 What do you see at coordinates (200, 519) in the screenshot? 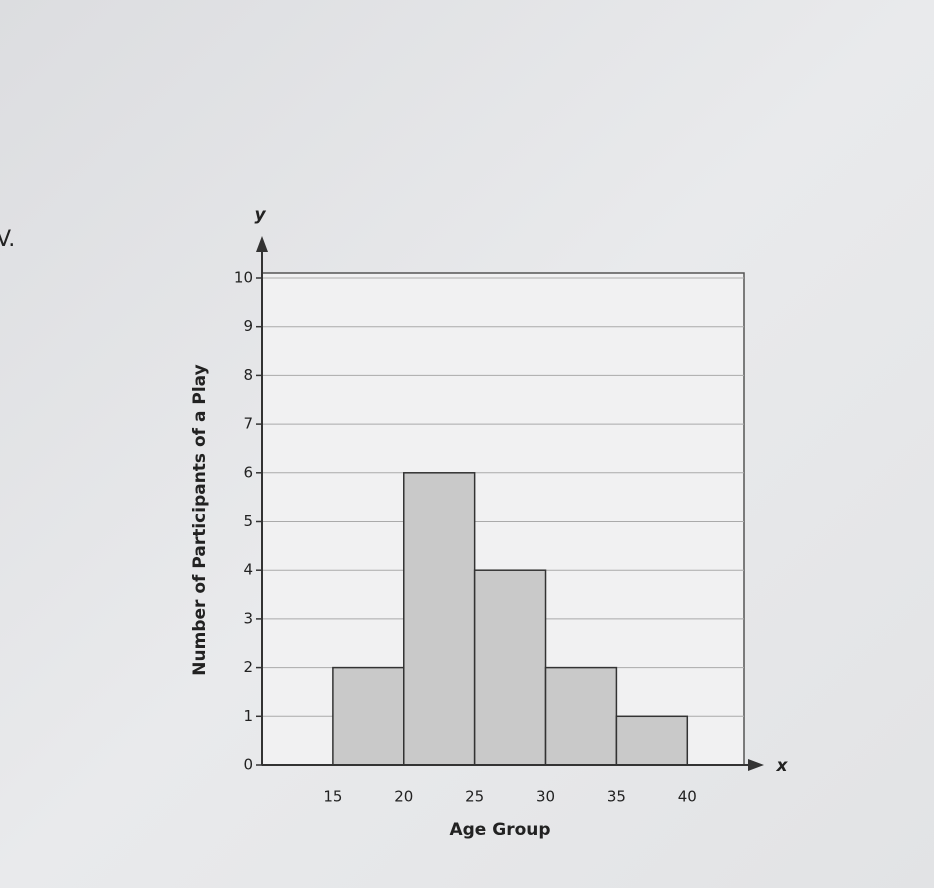
I see `y-axis-label: Number of Participants of a Play` at bounding box center [200, 519].